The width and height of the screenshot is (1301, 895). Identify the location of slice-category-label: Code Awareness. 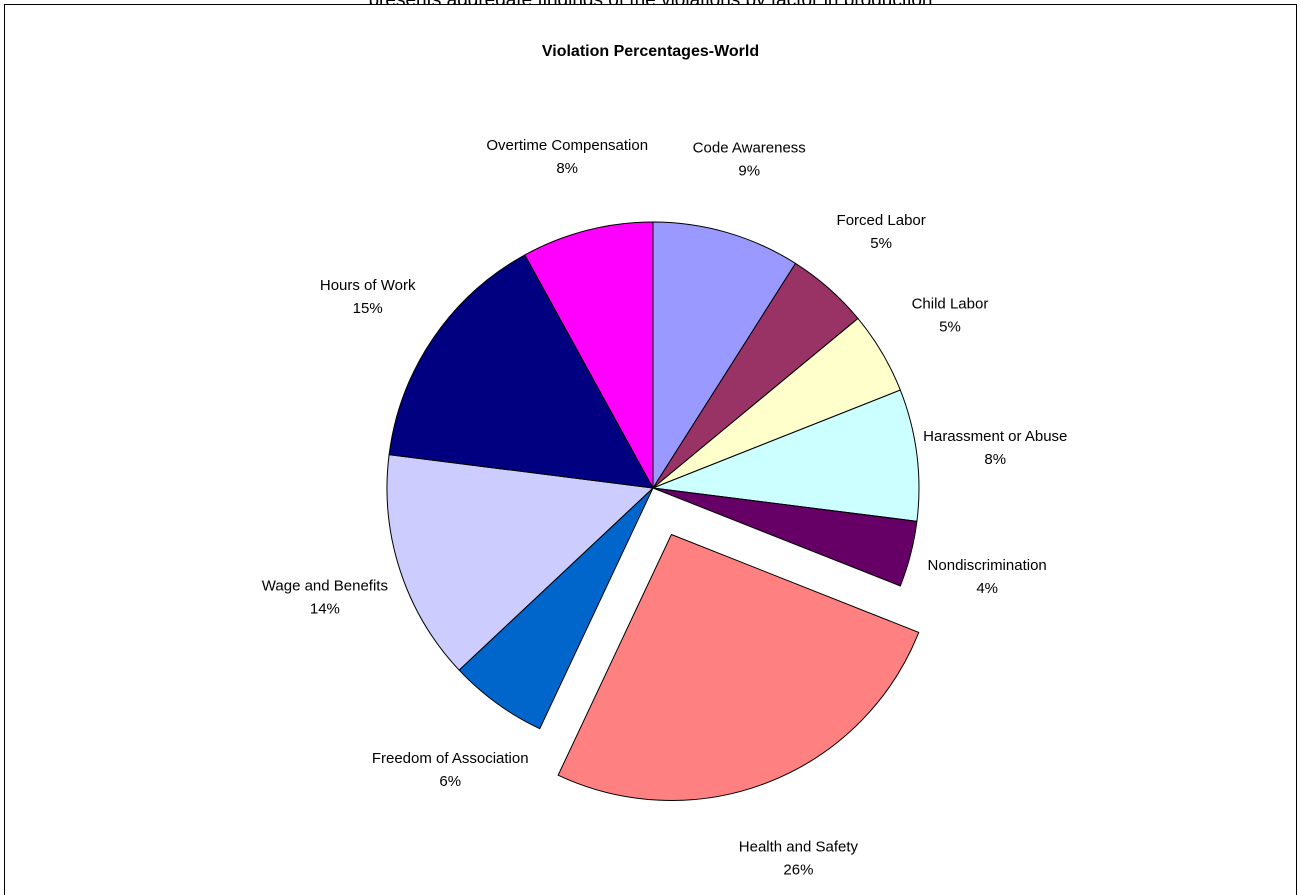
(749, 148).